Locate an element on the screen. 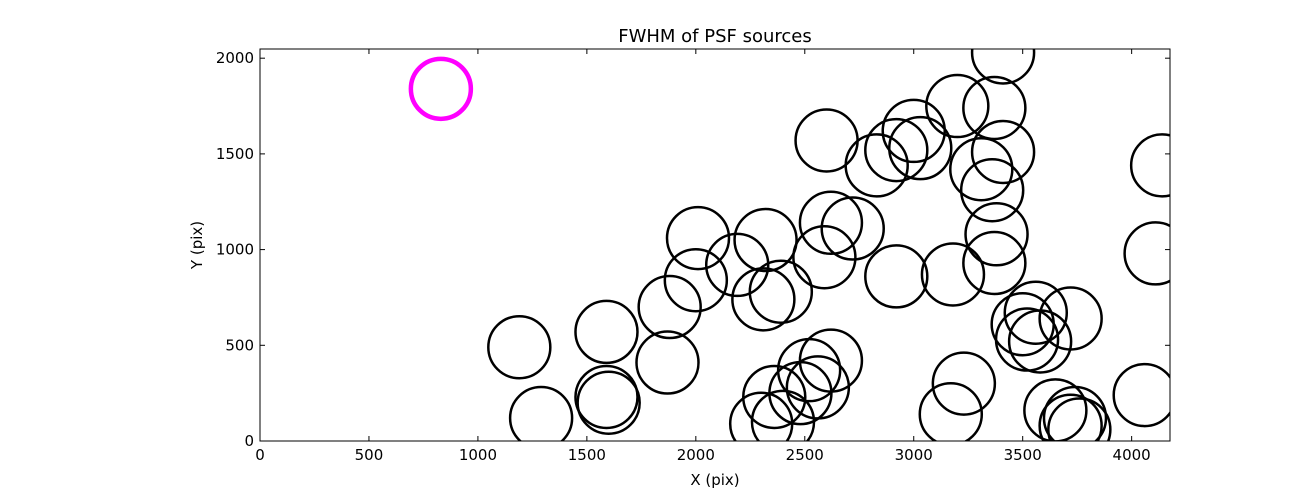 The image size is (1300, 490). x-tick-label: 3000 is located at coordinates (914, 455).